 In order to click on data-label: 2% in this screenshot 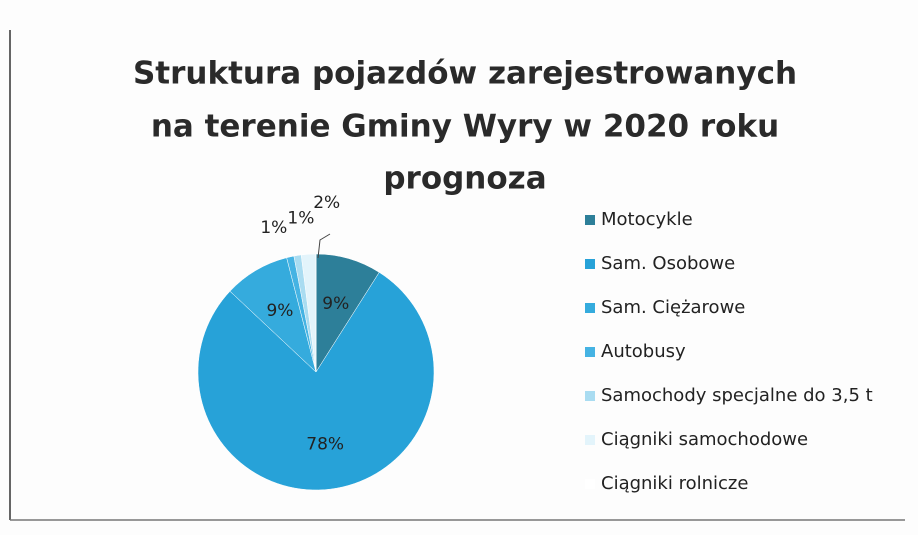, I will do `click(326, 203)`.